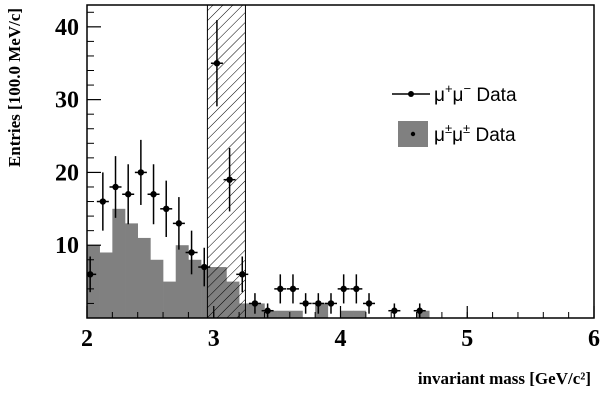 This screenshot has width=603, height=394. Describe the element at coordinates (67, 28) in the screenshot. I see `y-tick-label: 40` at that location.